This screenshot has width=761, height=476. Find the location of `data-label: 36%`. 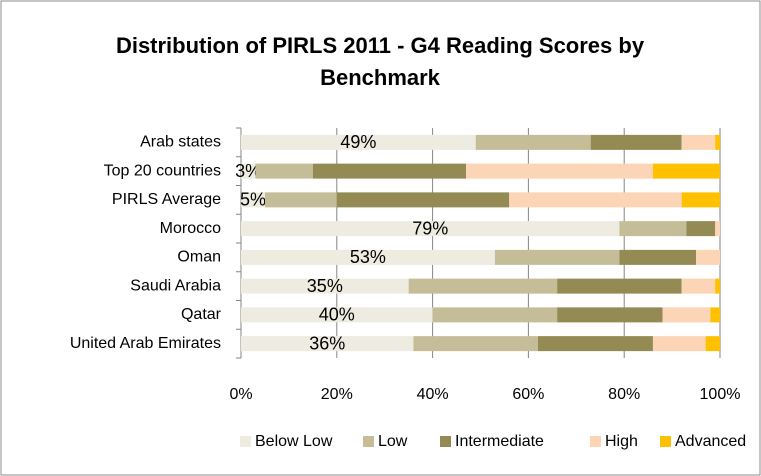

data-label: 36% is located at coordinates (327, 343).